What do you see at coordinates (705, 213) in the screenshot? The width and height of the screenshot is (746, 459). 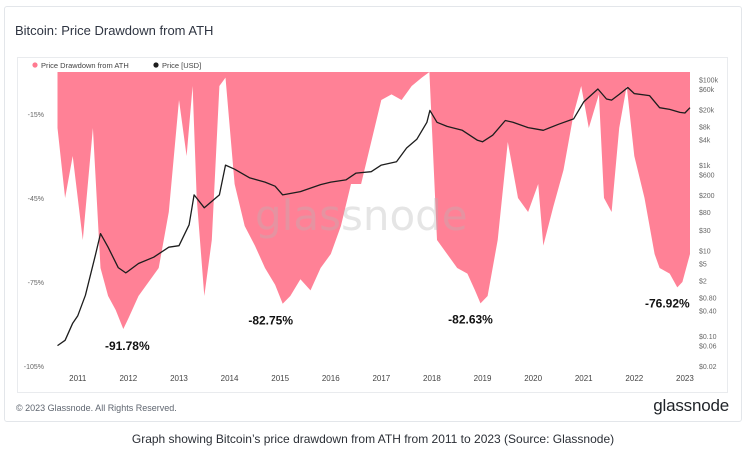 I see `y-right-tick-label: $80` at bounding box center [705, 213].